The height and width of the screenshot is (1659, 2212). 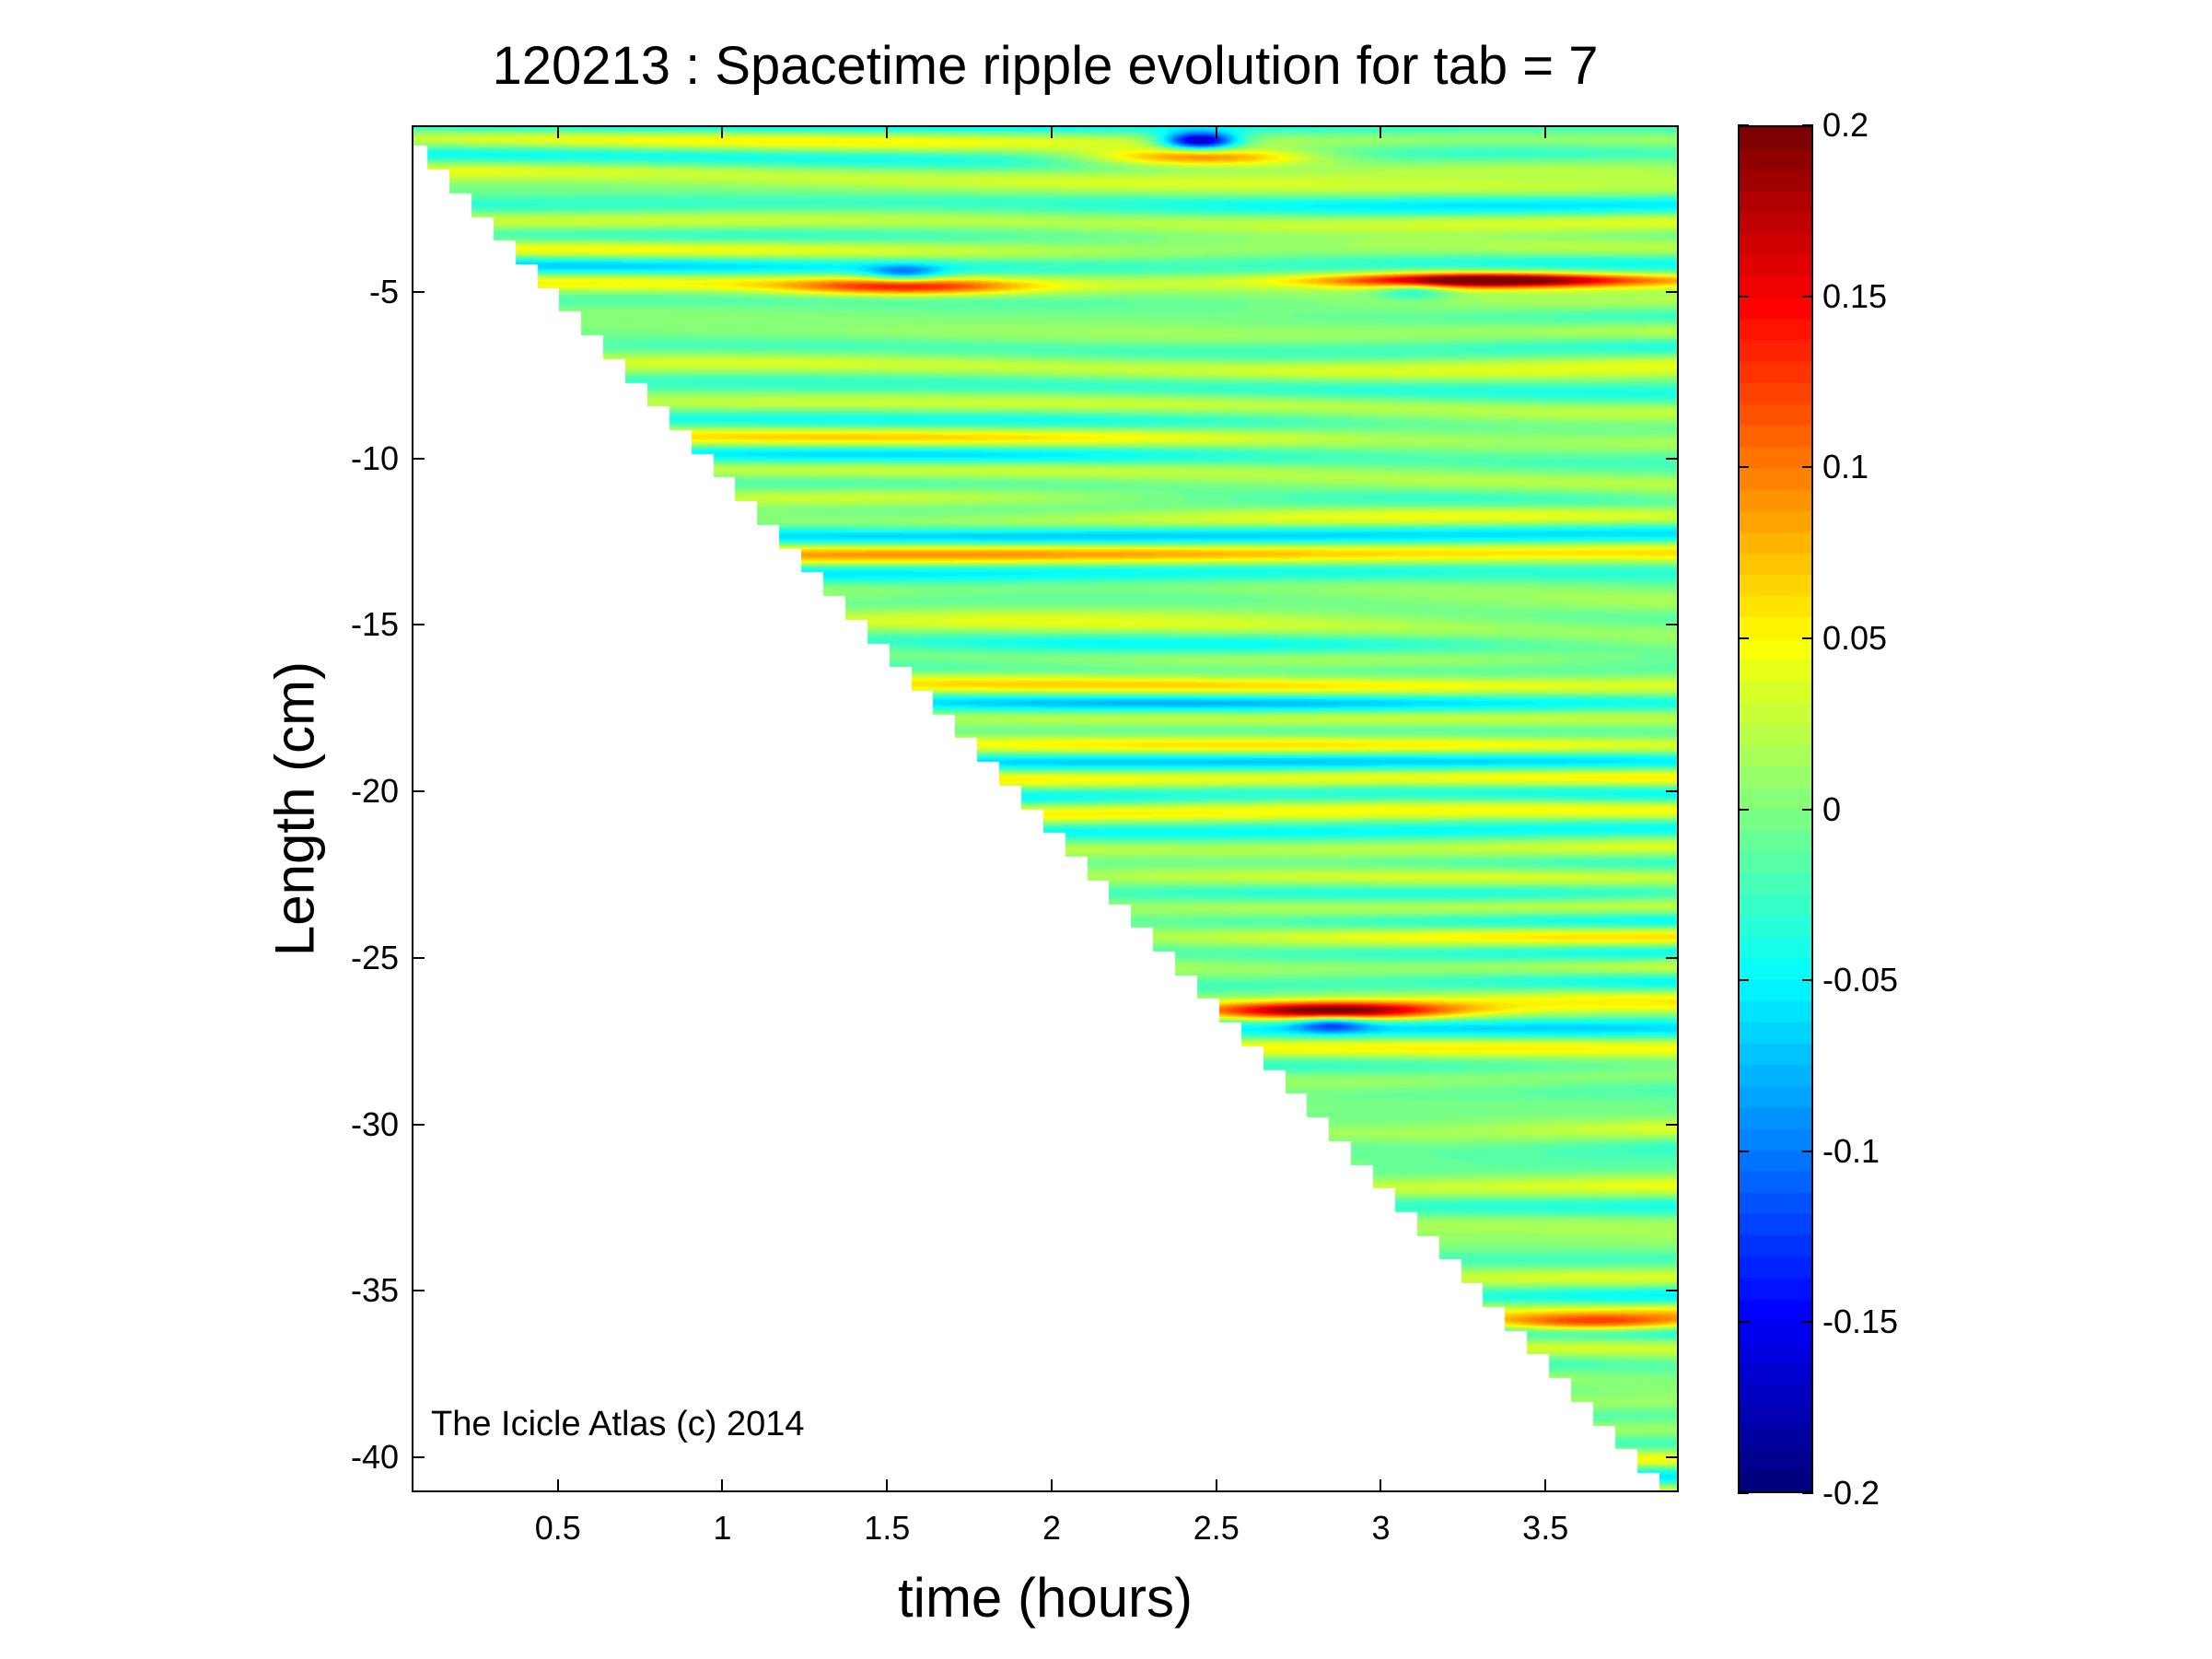 What do you see at coordinates (1052, 1528) in the screenshot?
I see `x-tick-label: 2` at bounding box center [1052, 1528].